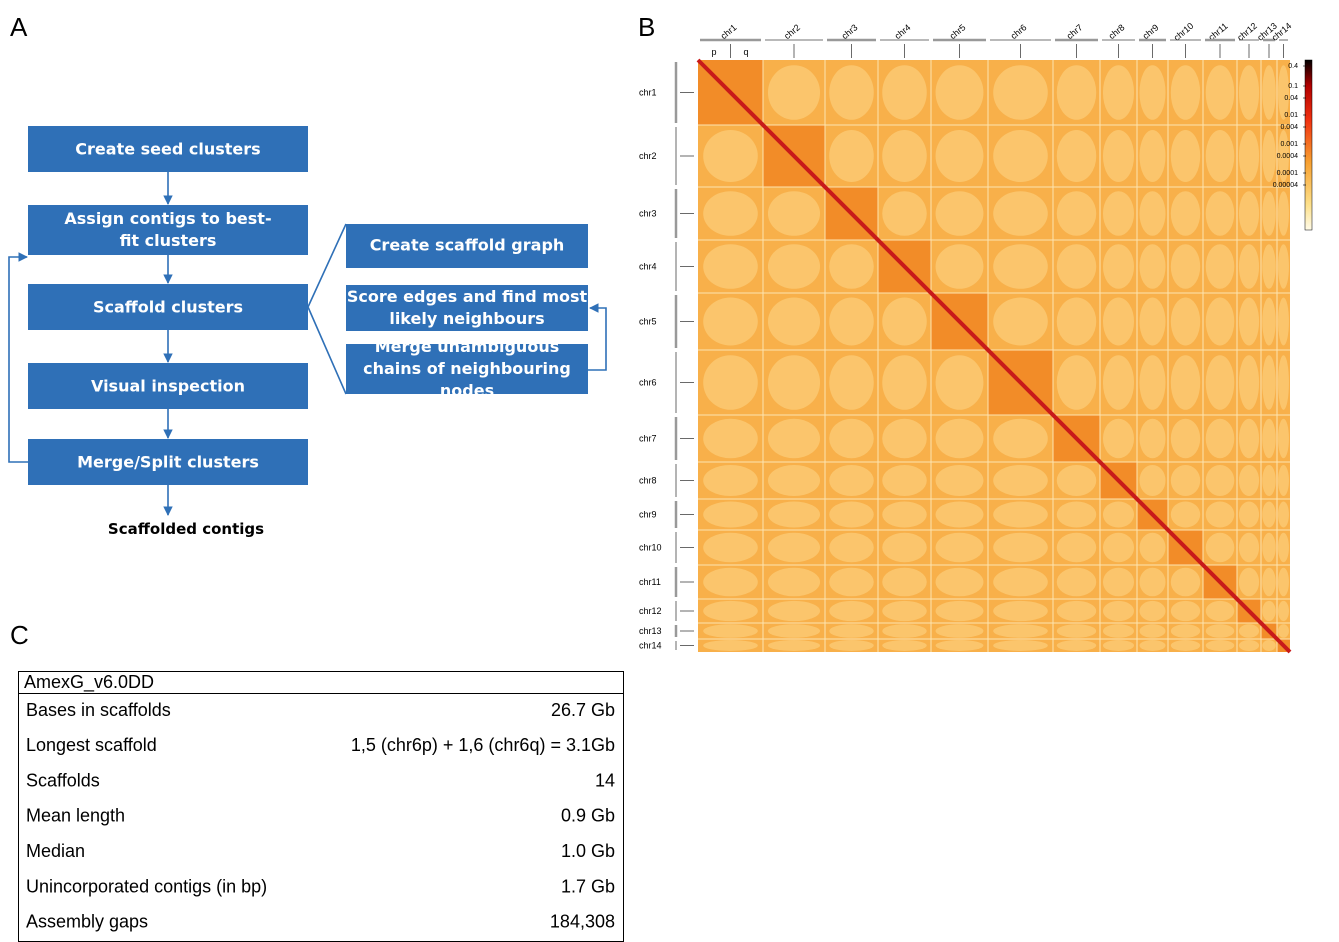 The width and height of the screenshot is (1339, 942). What do you see at coordinates (729, 31) in the screenshot?
I see `chr-label-top: chr1` at bounding box center [729, 31].